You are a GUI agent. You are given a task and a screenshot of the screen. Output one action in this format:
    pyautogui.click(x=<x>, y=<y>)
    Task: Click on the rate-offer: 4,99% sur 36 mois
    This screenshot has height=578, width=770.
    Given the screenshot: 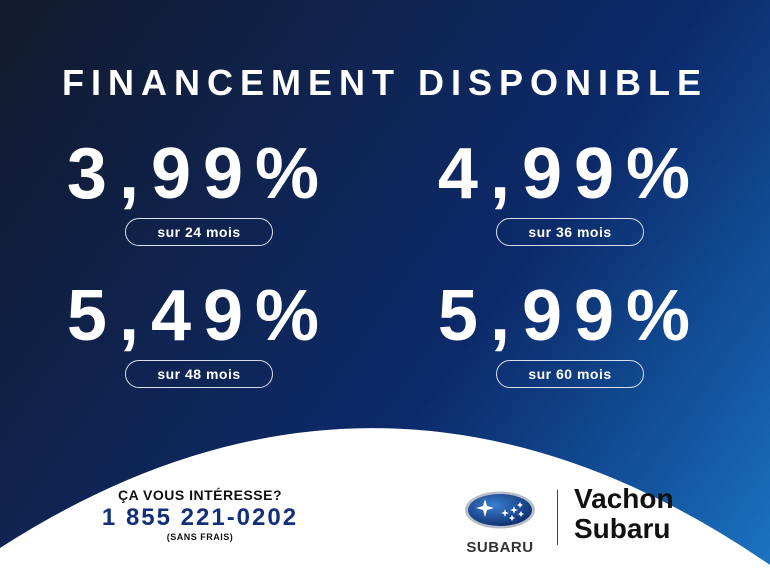 What is the action you would take?
    pyautogui.click(x=570, y=190)
    